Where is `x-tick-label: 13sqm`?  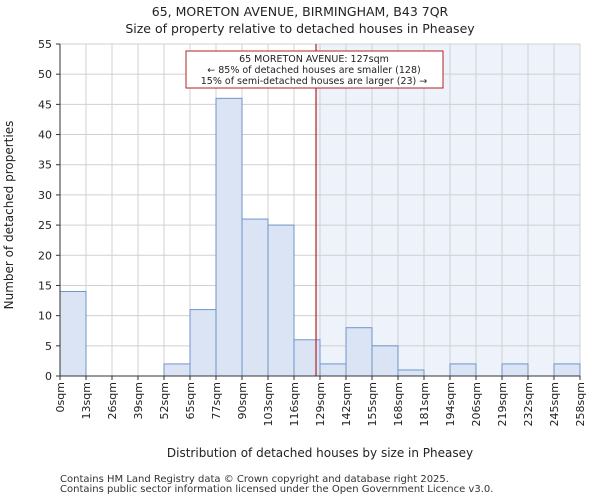 x-tick-label: 13sqm is located at coordinates (86, 400).